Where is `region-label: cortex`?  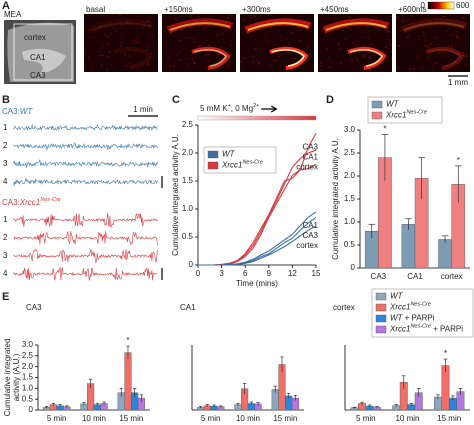 region-label: cortex is located at coordinates (35, 37).